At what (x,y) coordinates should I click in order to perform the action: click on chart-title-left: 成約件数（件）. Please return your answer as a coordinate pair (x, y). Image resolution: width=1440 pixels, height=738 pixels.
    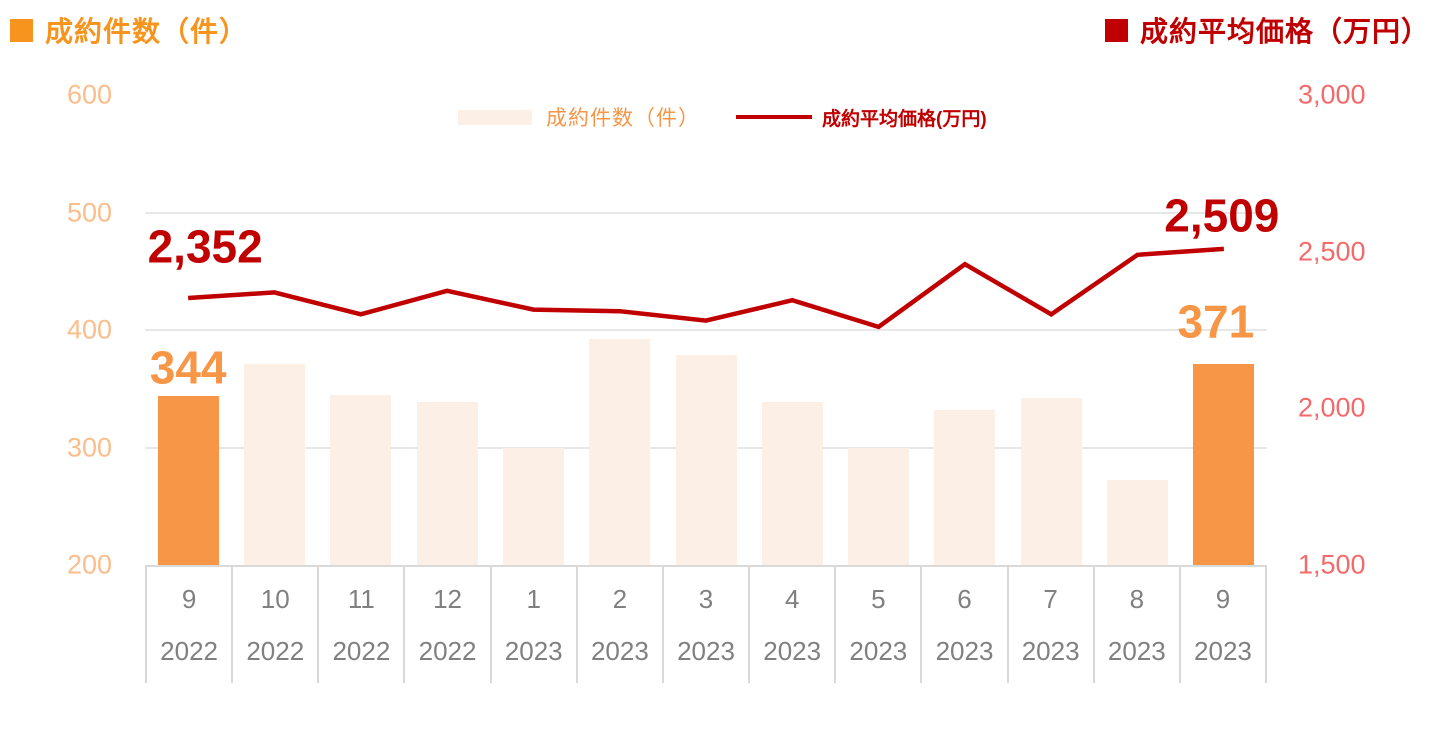
    Looking at the image, I should click on (129, 30).